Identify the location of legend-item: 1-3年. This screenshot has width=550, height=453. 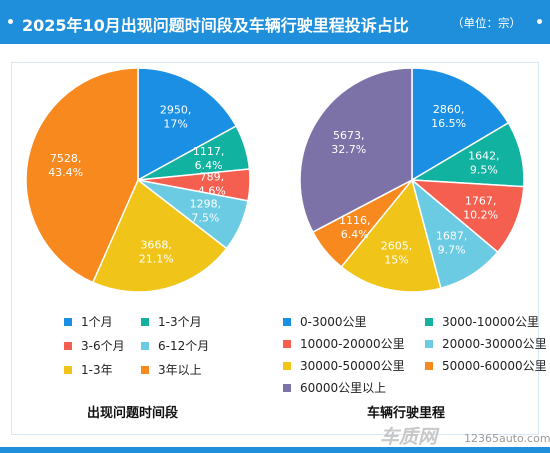
(88, 369).